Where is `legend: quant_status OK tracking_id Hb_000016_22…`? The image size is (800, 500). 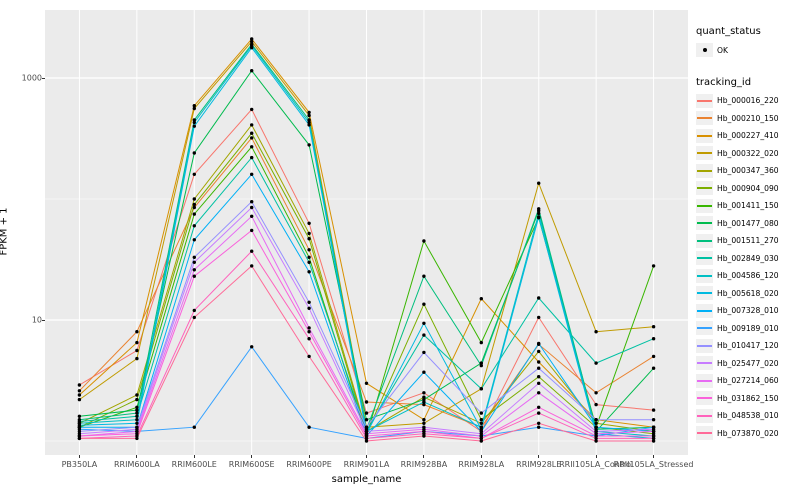
legend: quant_status OK tracking_id Hb_000016_22… is located at coordinates (747, 235).